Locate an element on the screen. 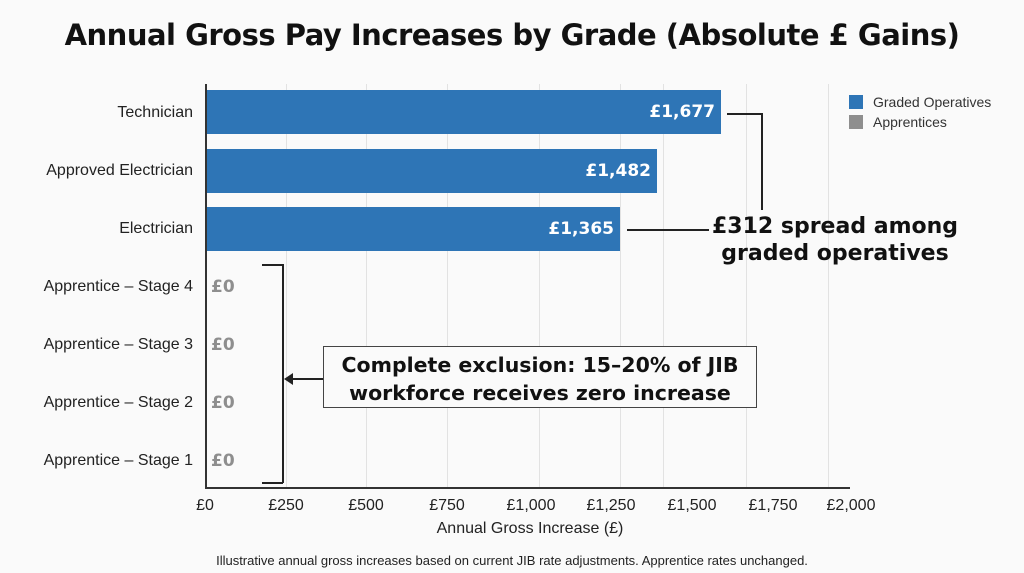 The width and height of the screenshot is (1024, 573). legend: Graded Operatives Apprentices is located at coordinates (920, 112).